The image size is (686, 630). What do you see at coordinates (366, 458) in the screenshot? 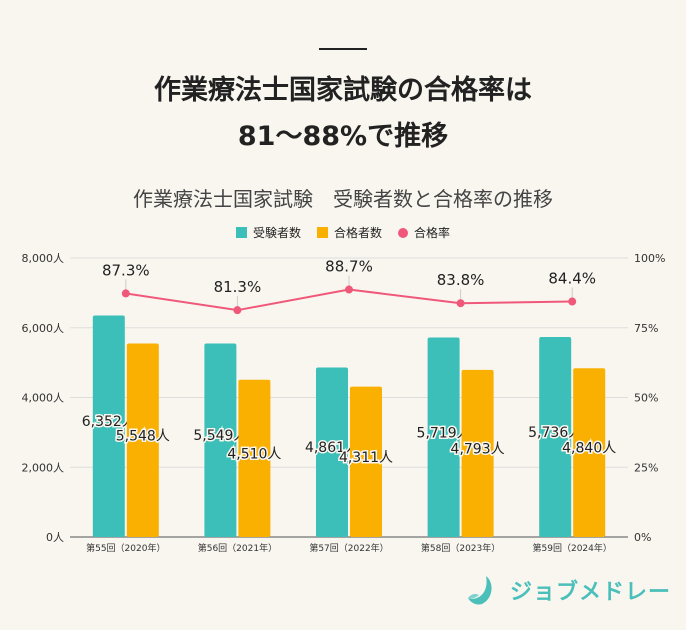
I see `bar-data-label: 4,311人` at bounding box center [366, 458].